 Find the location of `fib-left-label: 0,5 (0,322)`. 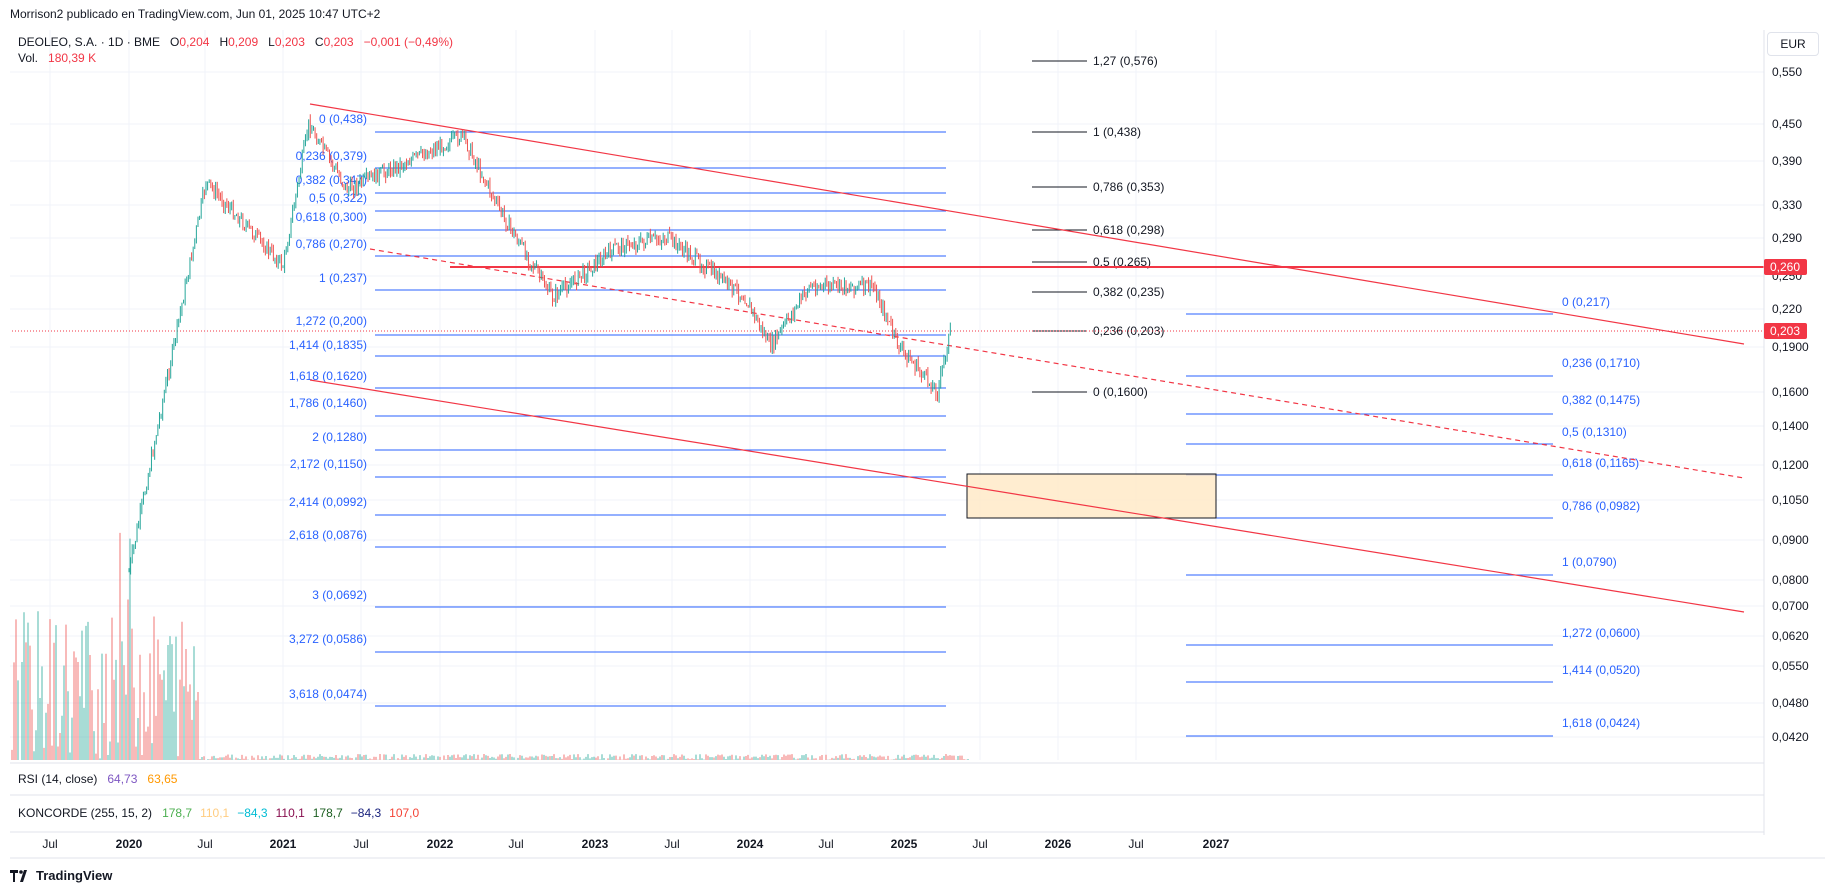

fib-left-label: 0,5 (0,322) is located at coordinates (338, 198).